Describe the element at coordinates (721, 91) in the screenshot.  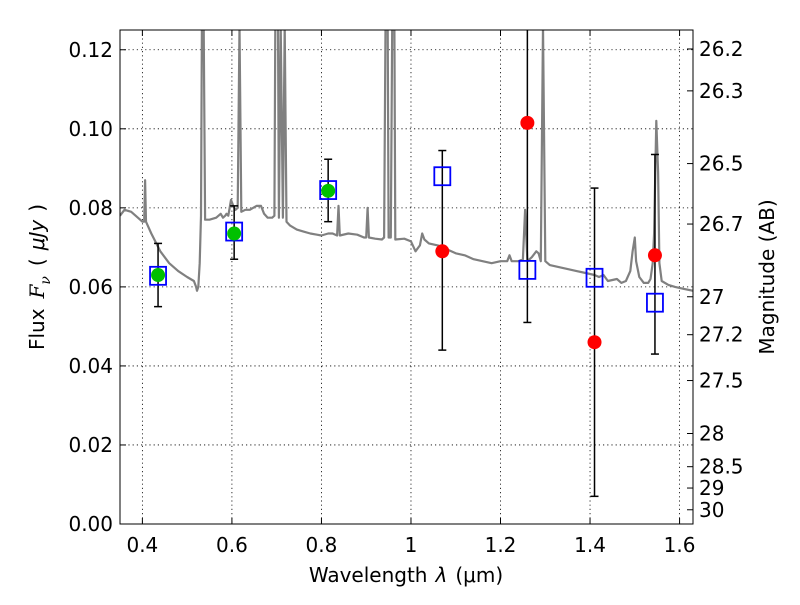
I see `magnitude-tick-label: 26.3` at that location.